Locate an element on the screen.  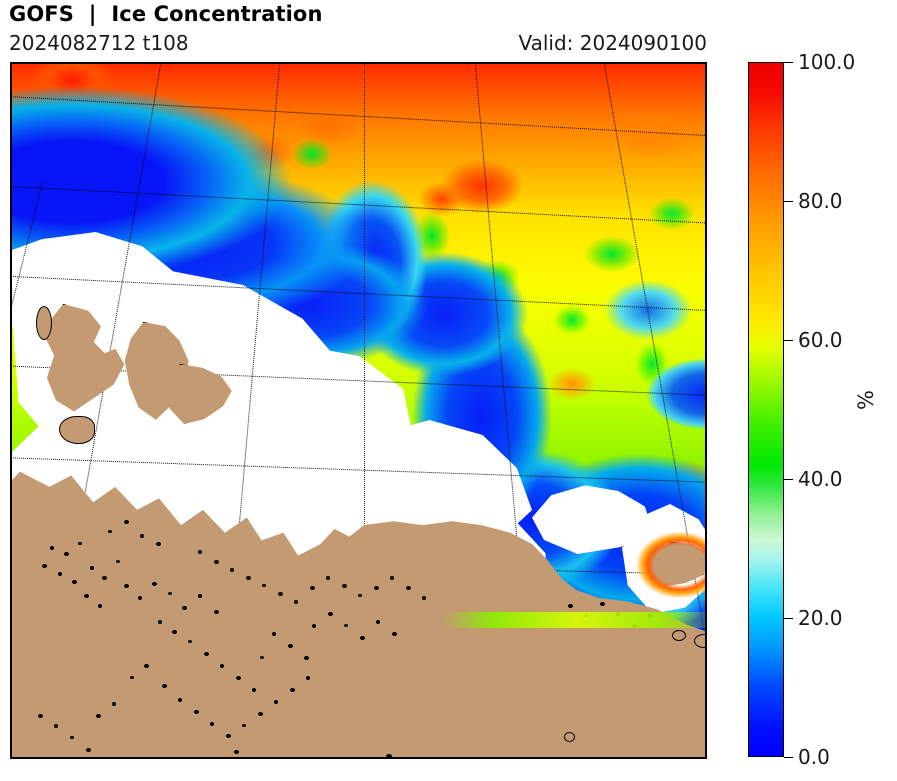
colorbar-tick-label: 100.0 is located at coordinates (827, 62).